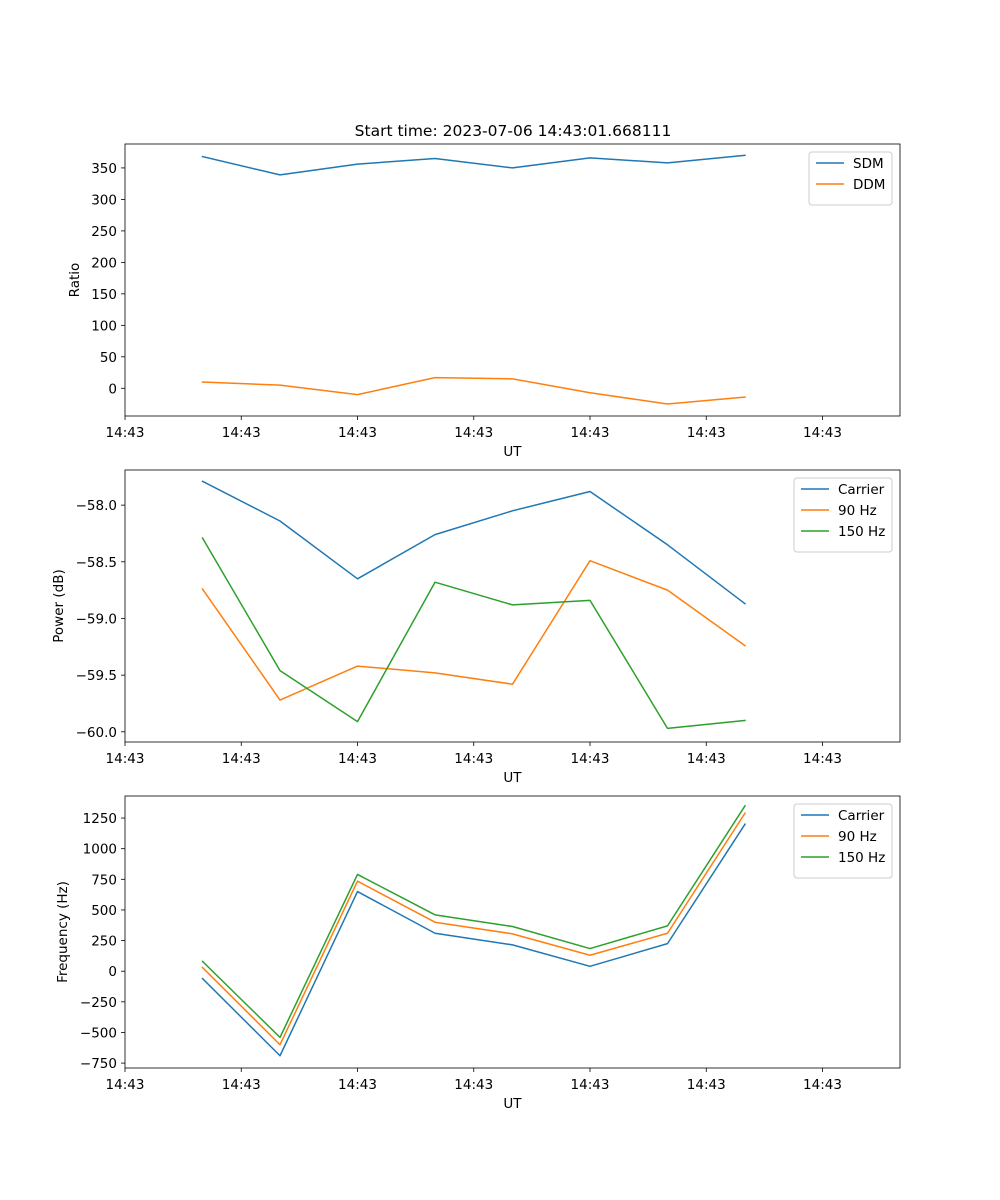  Describe the element at coordinates (75, 280) in the screenshot. I see `y-axis-label: Ratio` at that location.